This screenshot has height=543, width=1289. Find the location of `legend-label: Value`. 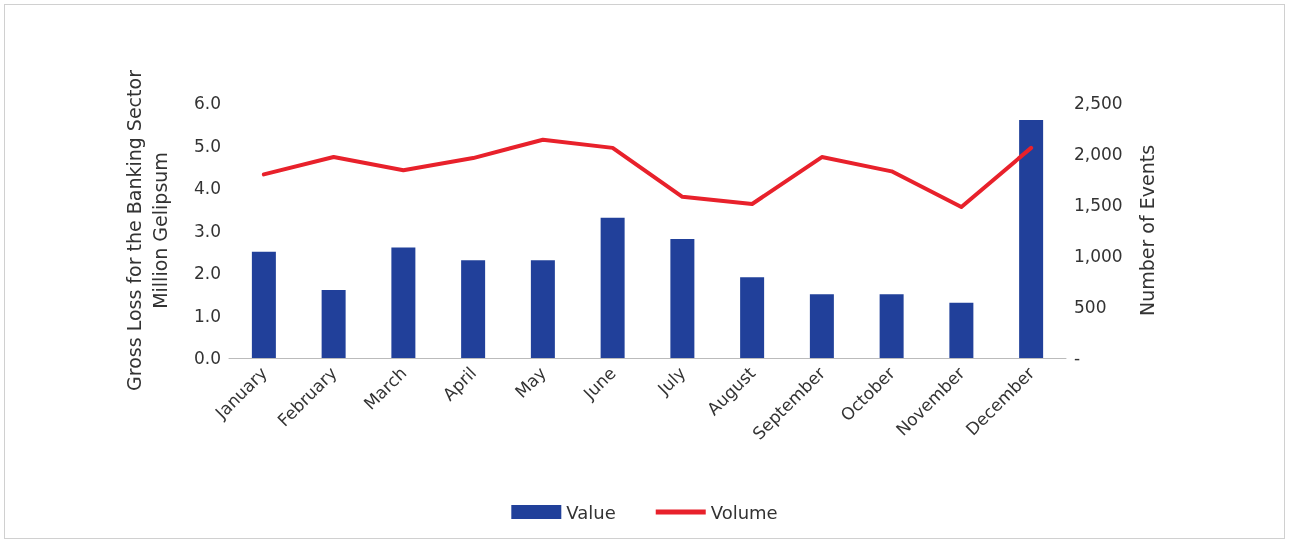

legend-label: Value is located at coordinates (591, 512).